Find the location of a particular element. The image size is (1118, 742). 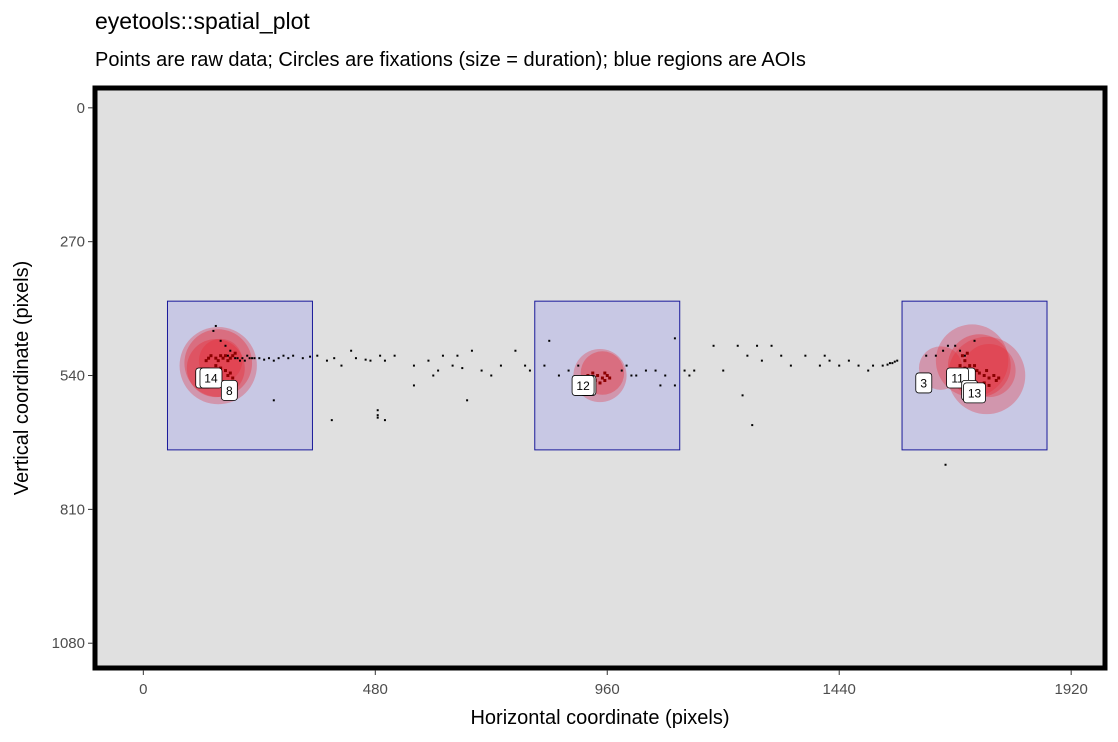

chart-title: eyetools::spatial_plot is located at coordinates (202, 21).